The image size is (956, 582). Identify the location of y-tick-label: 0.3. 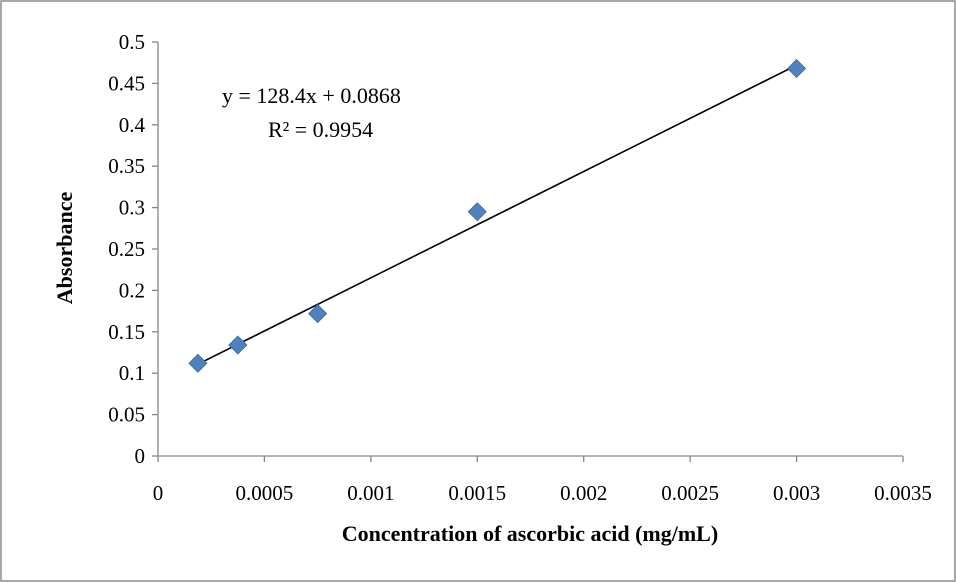
(132, 208).